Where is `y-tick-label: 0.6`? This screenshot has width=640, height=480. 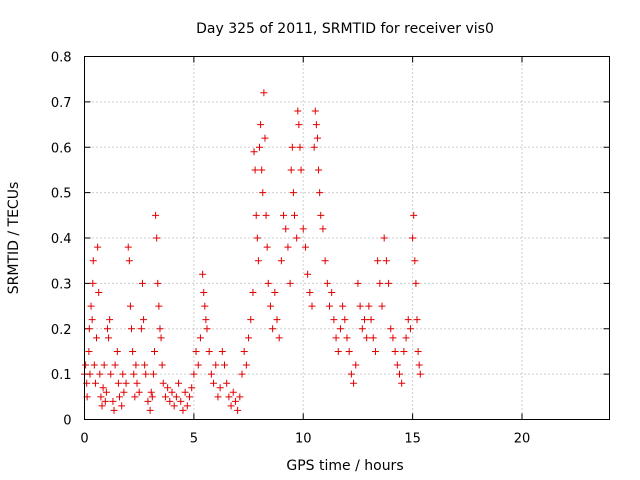
y-tick-label: 0.6 is located at coordinates (61, 148).